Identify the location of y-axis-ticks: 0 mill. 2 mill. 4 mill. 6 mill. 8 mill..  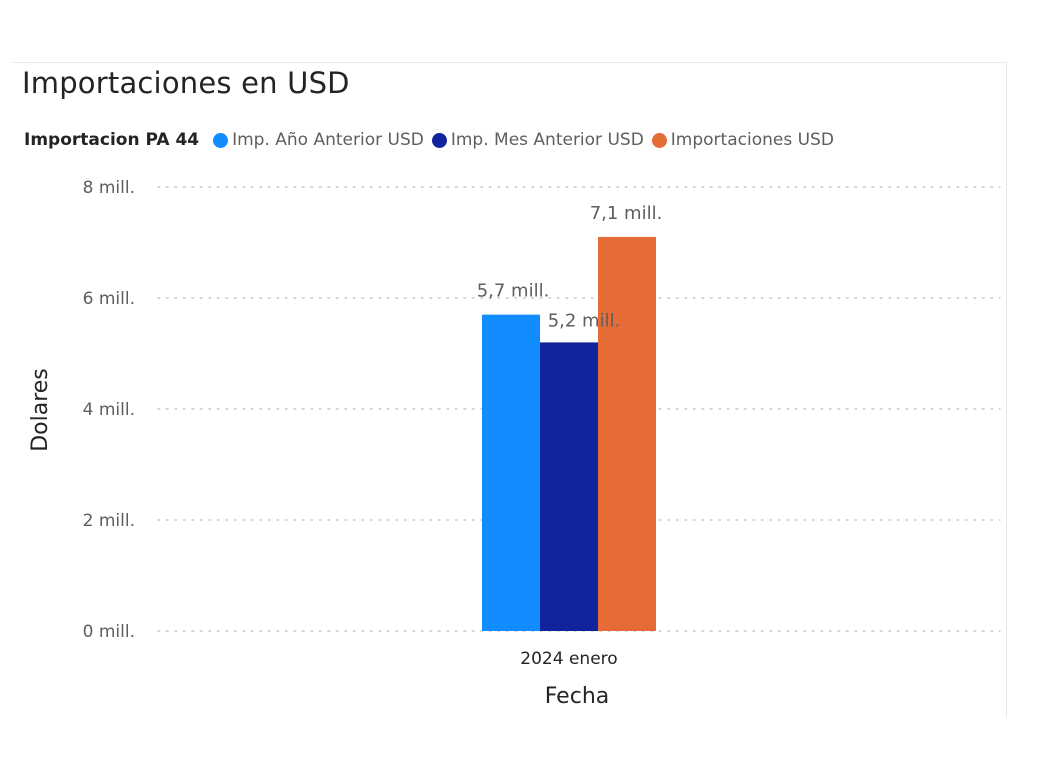
(109, 410).